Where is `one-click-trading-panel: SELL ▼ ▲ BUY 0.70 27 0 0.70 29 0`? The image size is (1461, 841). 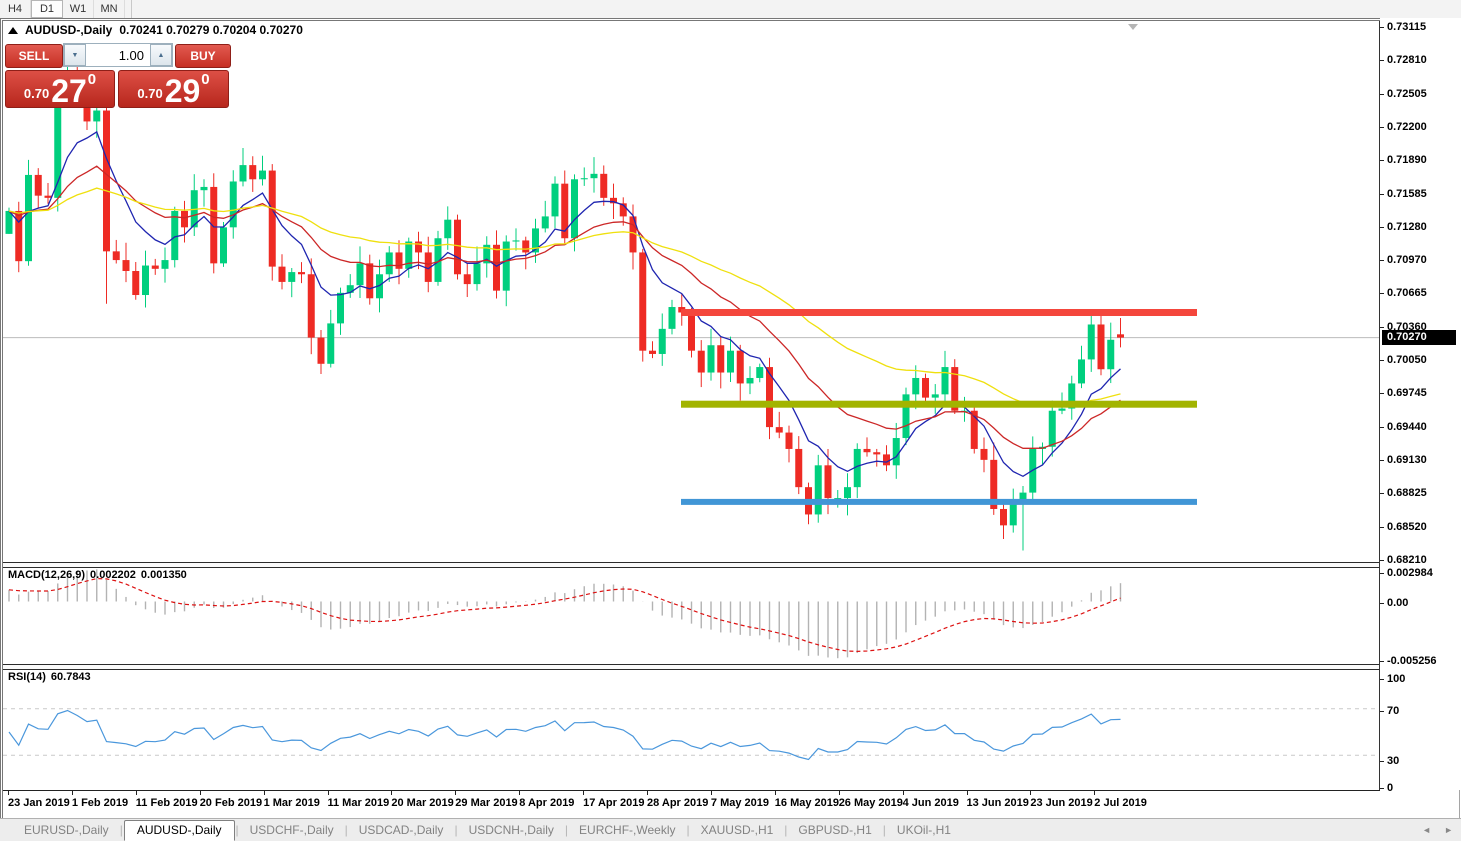
one-click-trading-panel: SELL ▼ ▲ BUY 0.70 27 0 0.70 29 0 is located at coordinates (118, 75).